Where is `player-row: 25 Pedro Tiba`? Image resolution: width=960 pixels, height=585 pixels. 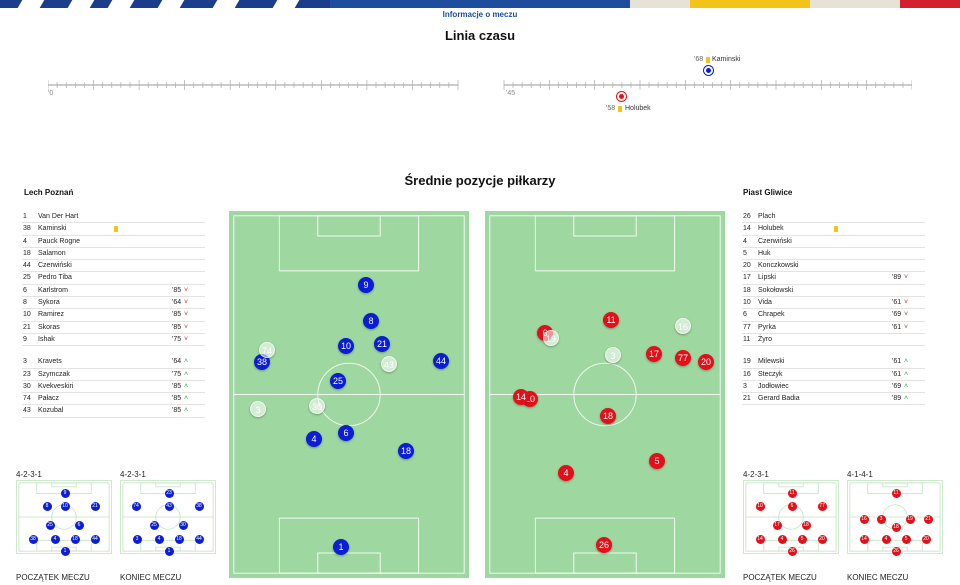
player-row: 25 Pedro Tiba is located at coordinates (113, 278).